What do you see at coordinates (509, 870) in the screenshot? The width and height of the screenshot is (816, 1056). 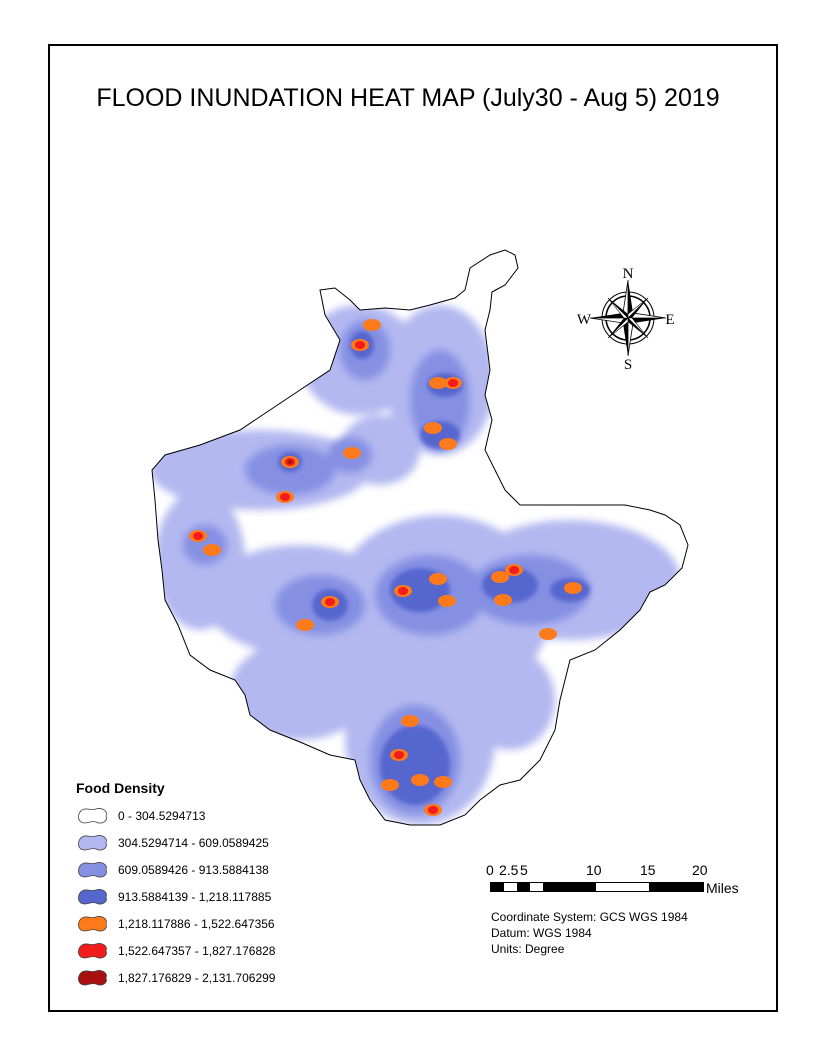 I see `scale-tick-label: 2.5` at bounding box center [509, 870].